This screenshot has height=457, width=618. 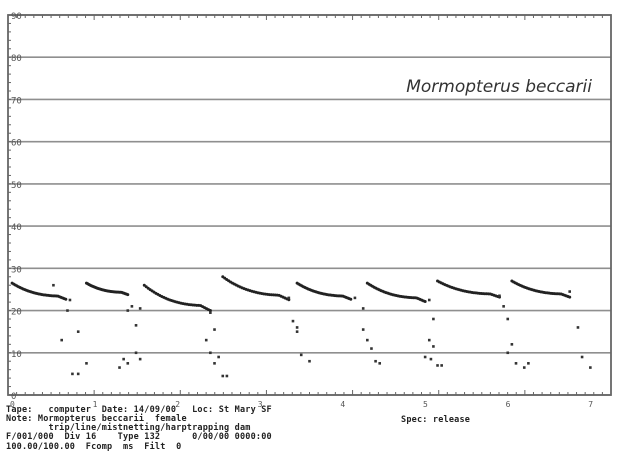 I want to click on chart-title: Mormopterus beccarii, so click(x=499, y=87).